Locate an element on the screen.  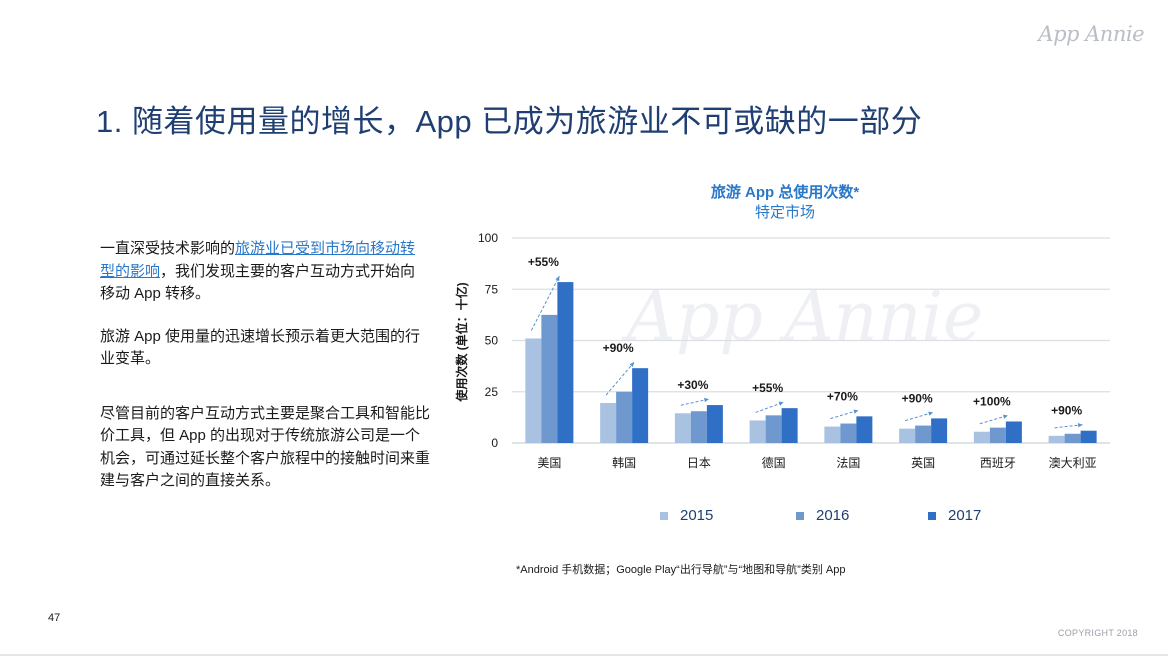
industry-shift-link: 旅游业已受到市场向移动转型的影响 is located at coordinates (258, 260).